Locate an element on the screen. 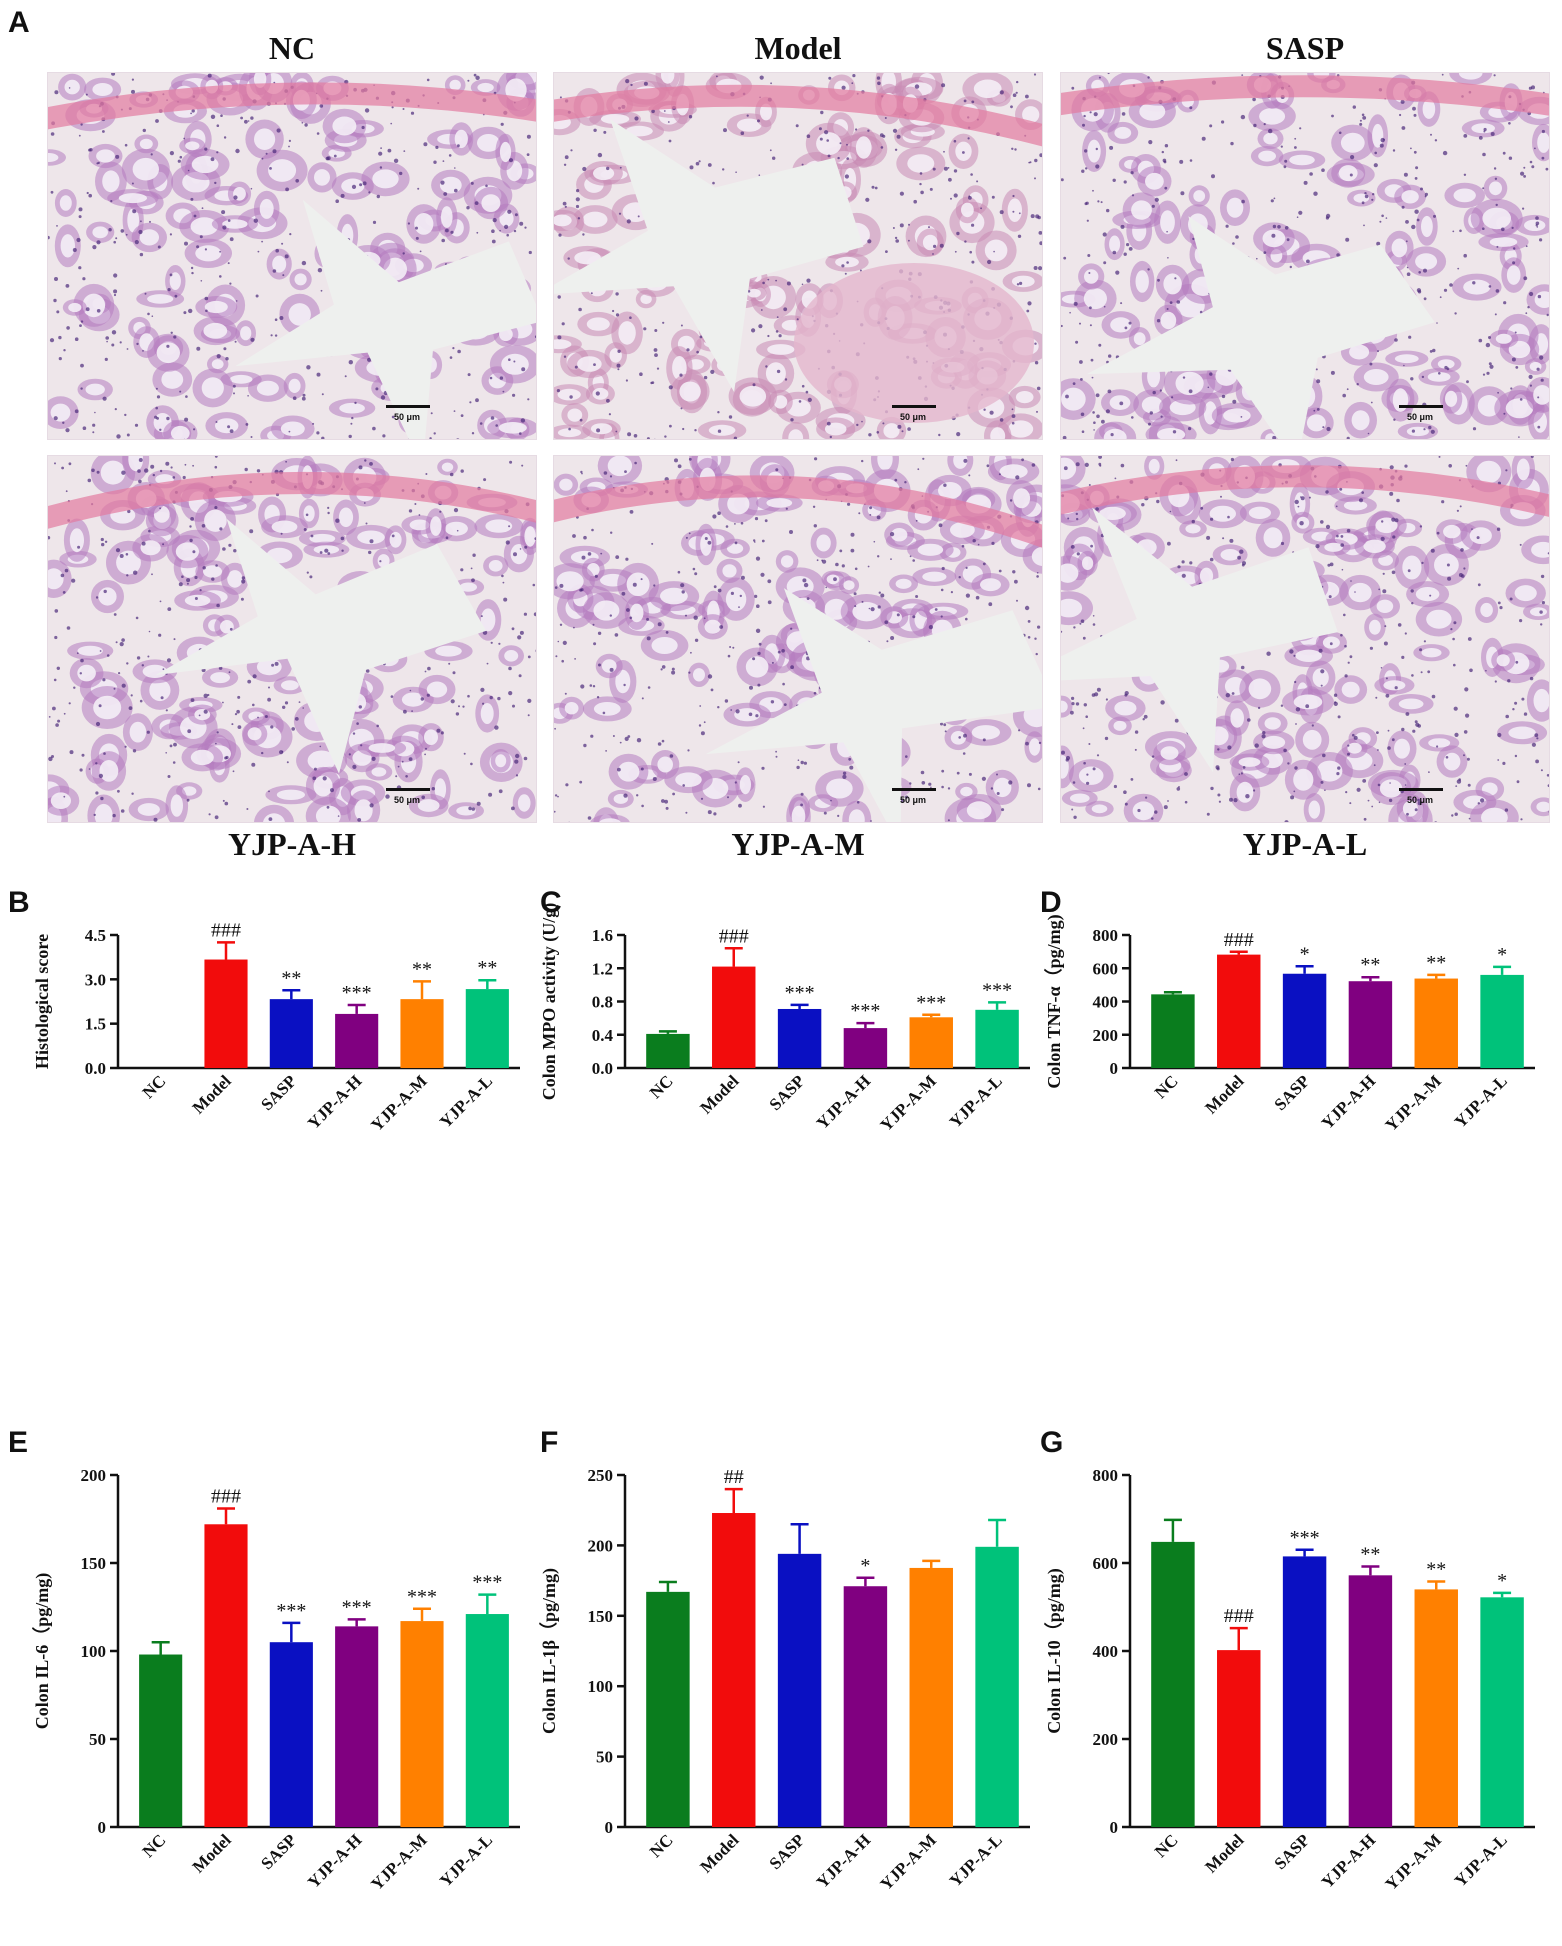 The height and width of the screenshot is (1946, 1562). histology-label-nc: NC is located at coordinates (292, 48).